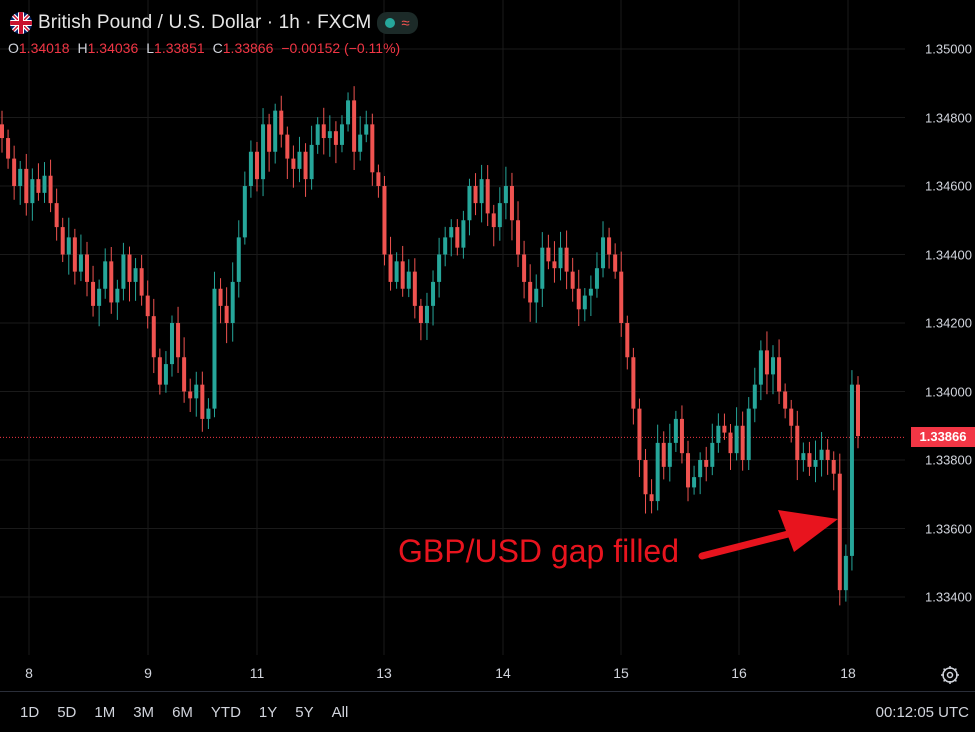 The width and height of the screenshot is (975, 732). What do you see at coordinates (268, 712) in the screenshot?
I see `range-button-1y: 1Y` at bounding box center [268, 712].